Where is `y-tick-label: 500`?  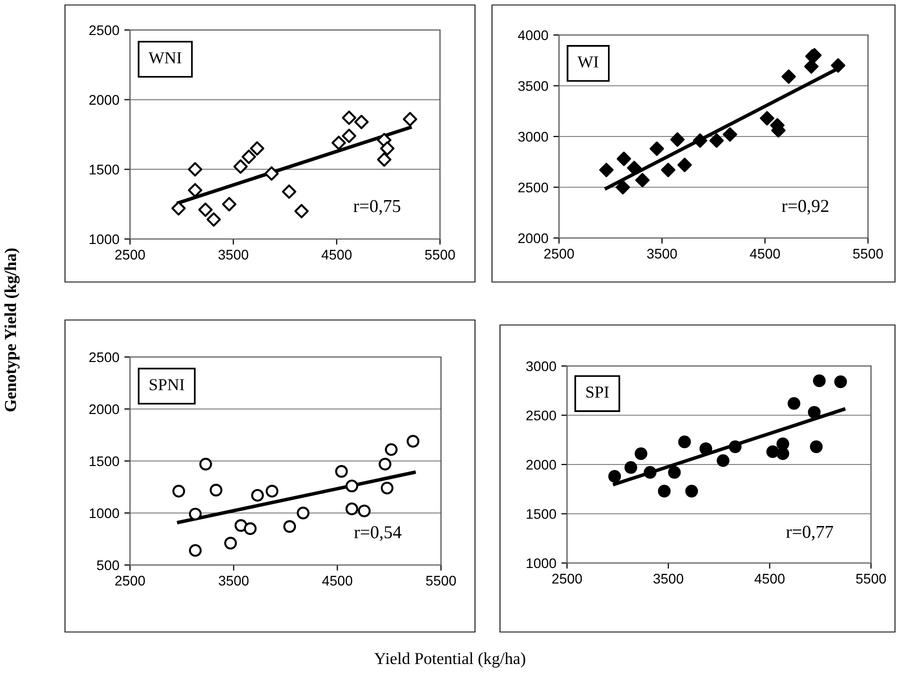 y-tick-label: 500 is located at coordinates (108, 565).